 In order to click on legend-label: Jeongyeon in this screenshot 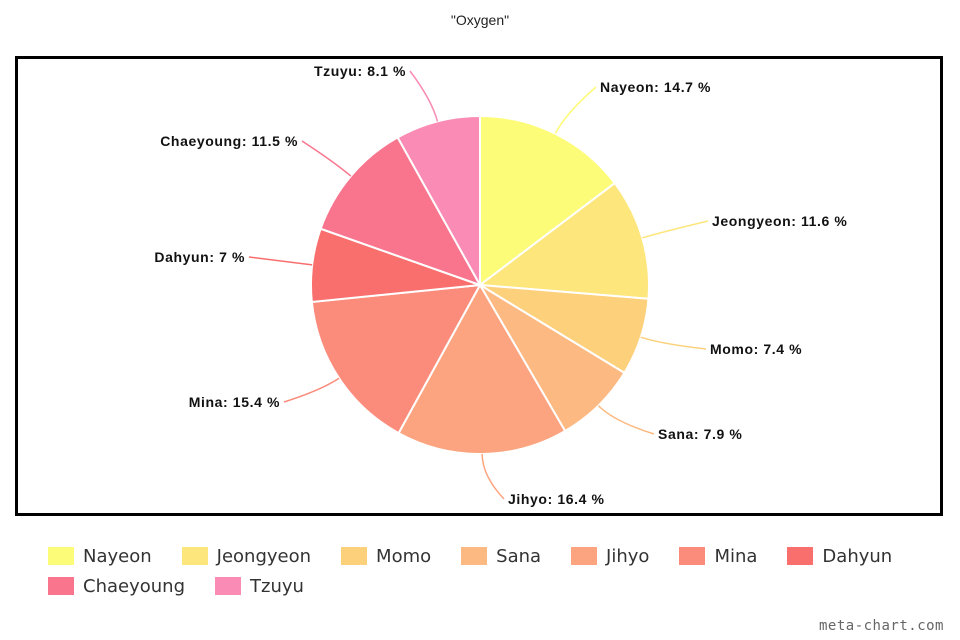, I will do `click(264, 556)`.